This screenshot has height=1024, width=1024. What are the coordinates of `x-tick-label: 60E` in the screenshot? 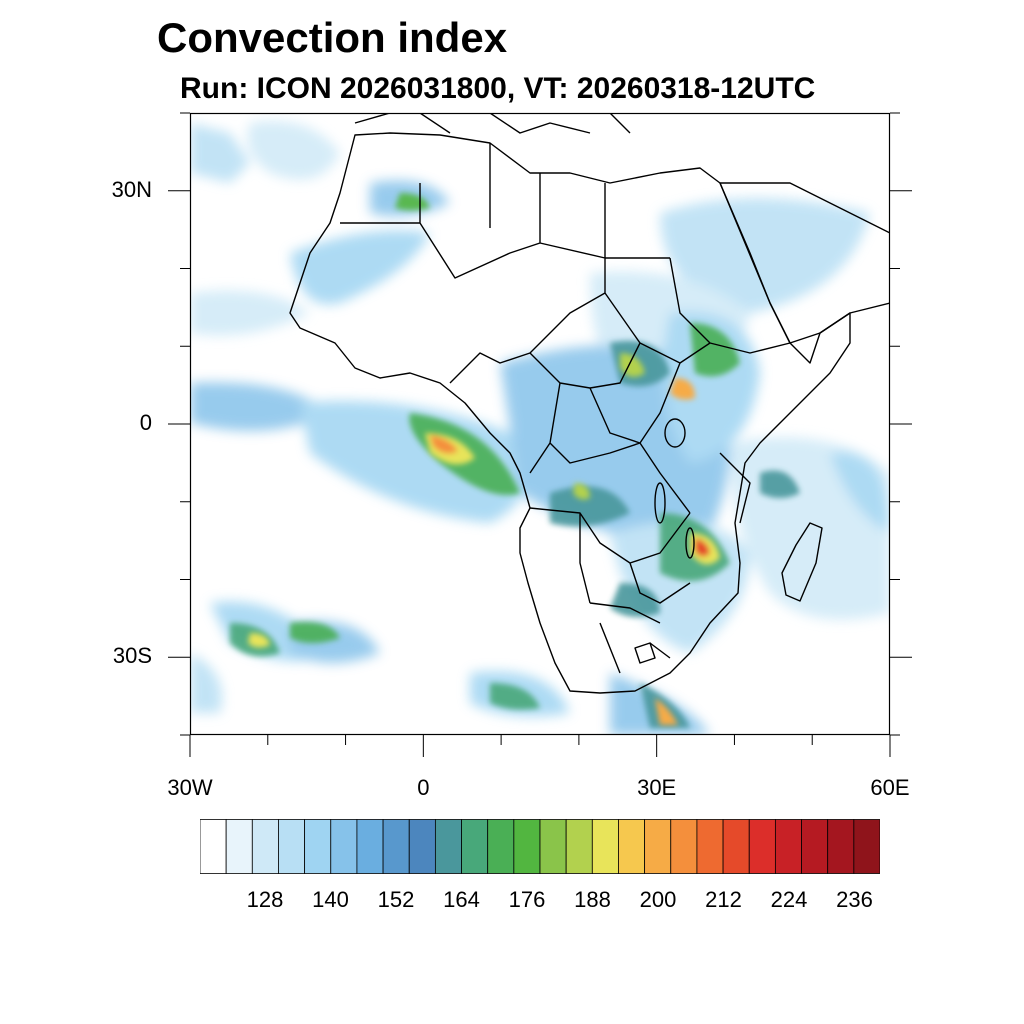 It's located at (890, 787).